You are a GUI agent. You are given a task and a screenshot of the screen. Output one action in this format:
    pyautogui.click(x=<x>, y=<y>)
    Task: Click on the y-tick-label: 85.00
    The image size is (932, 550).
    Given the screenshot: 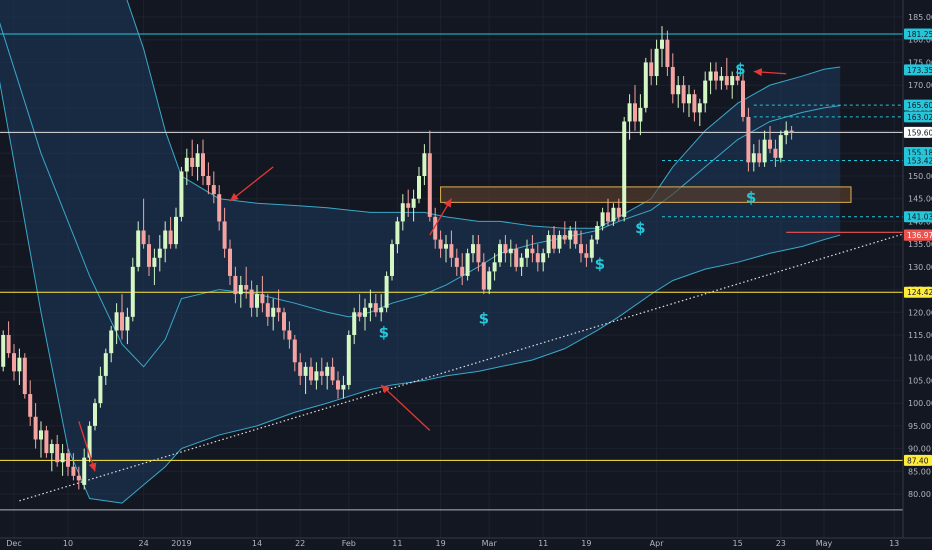 What is the action you would take?
    pyautogui.click(x=919, y=471)
    